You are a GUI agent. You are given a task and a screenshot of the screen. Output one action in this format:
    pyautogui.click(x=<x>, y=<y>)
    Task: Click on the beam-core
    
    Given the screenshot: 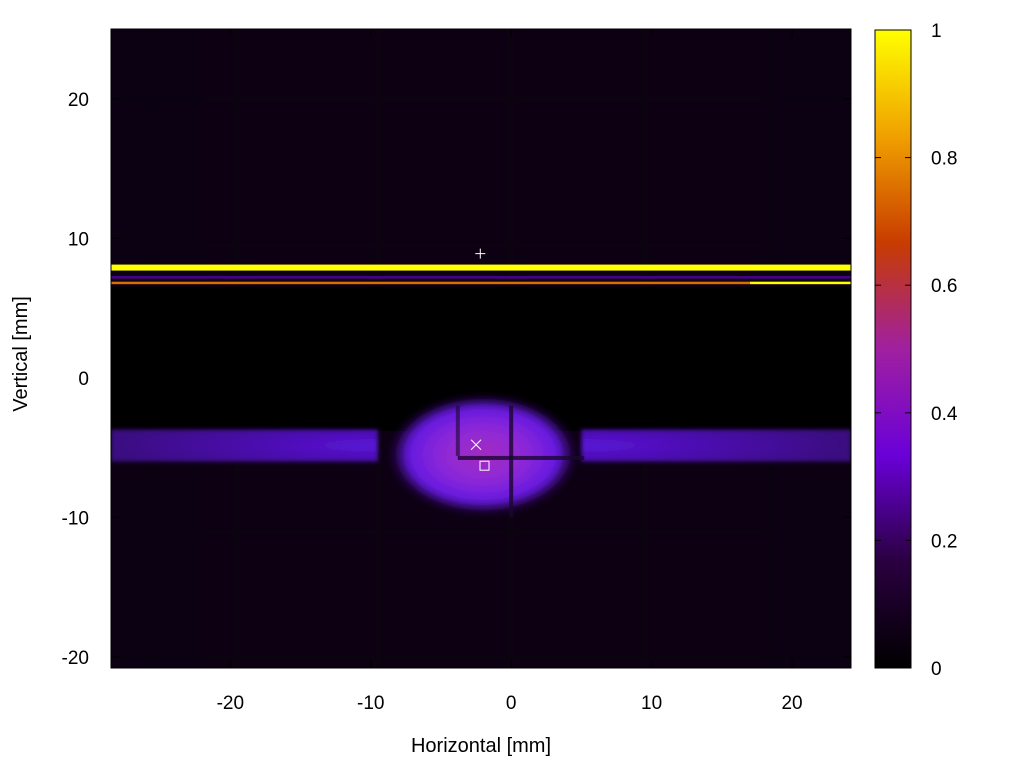 What is the action you would take?
    pyautogui.click(x=483, y=454)
    